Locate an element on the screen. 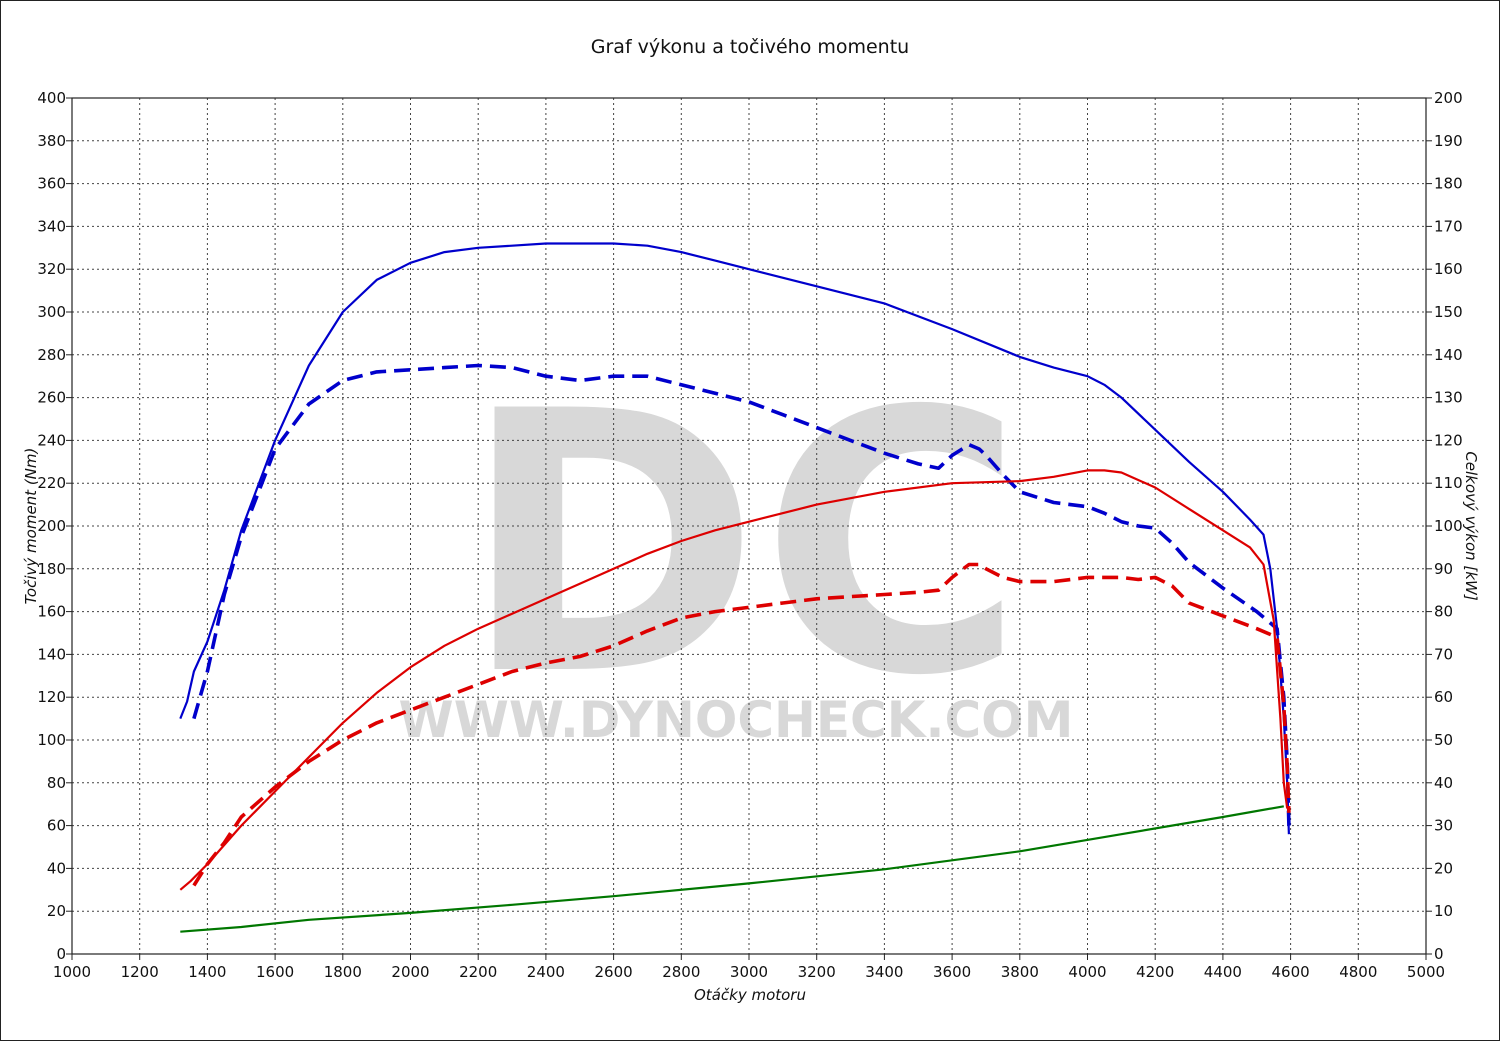  x-tick-label: 3000 is located at coordinates (749, 972).